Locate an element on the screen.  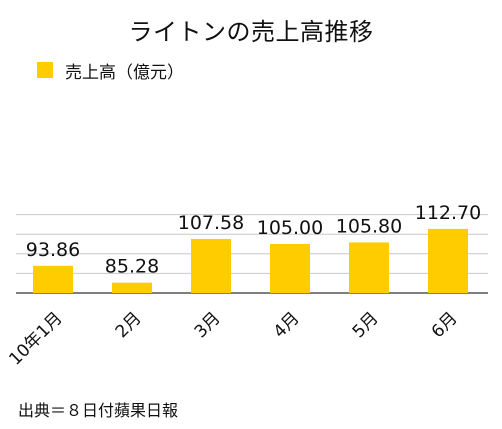
data-label: 85.28 is located at coordinates (132, 267).